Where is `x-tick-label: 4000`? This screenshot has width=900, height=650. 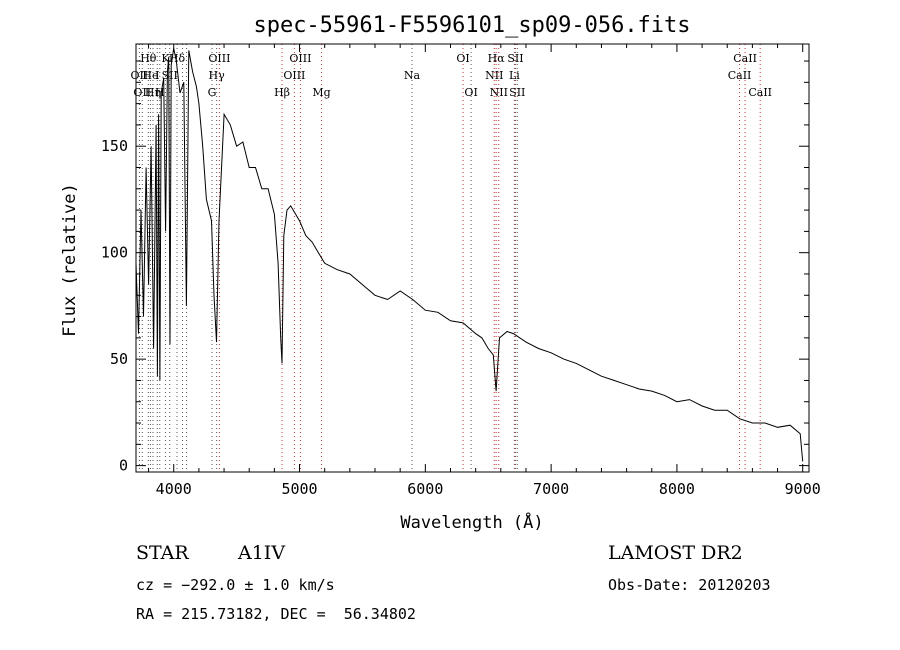 x-tick-label: 4000 is located at coordinates (174, 489).